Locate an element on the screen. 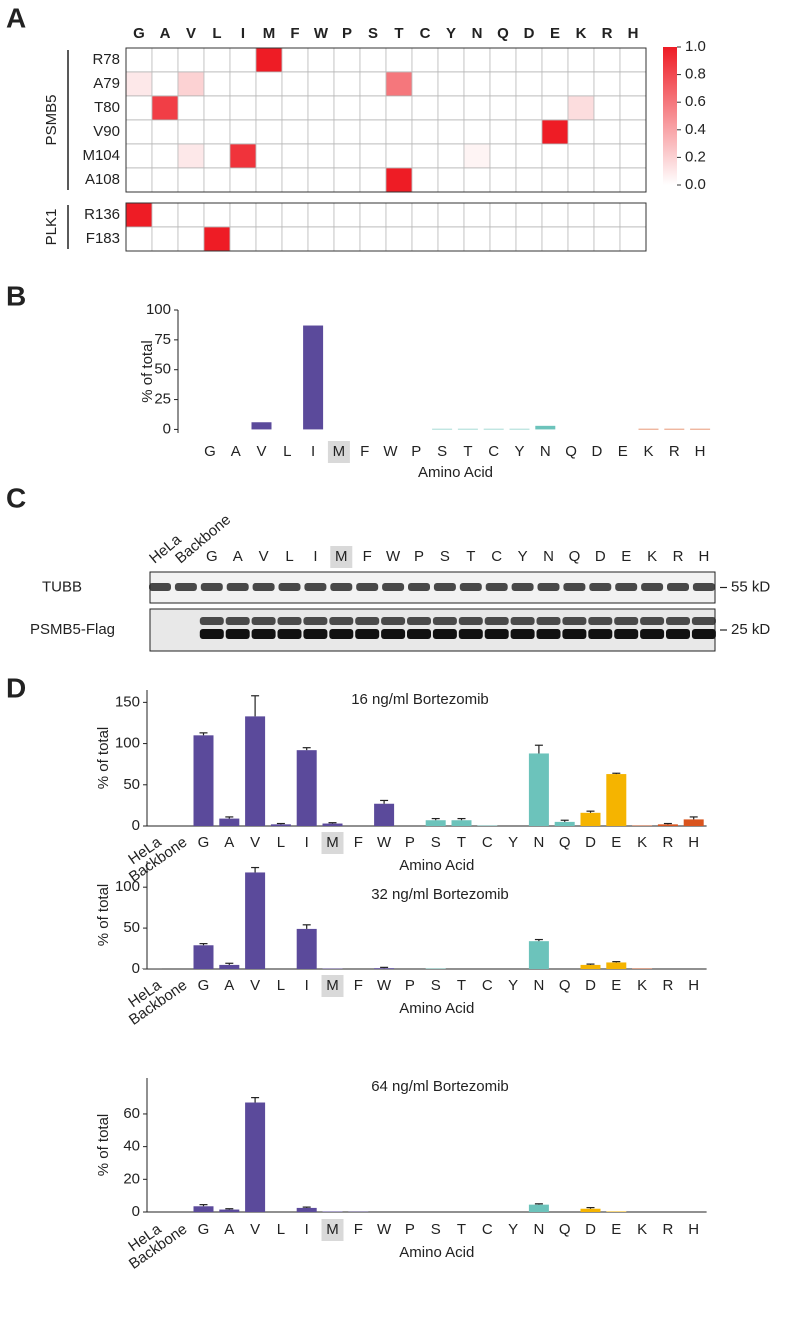 The image size is (787, 1341). column-label: R is located at coordinates (607, 33).